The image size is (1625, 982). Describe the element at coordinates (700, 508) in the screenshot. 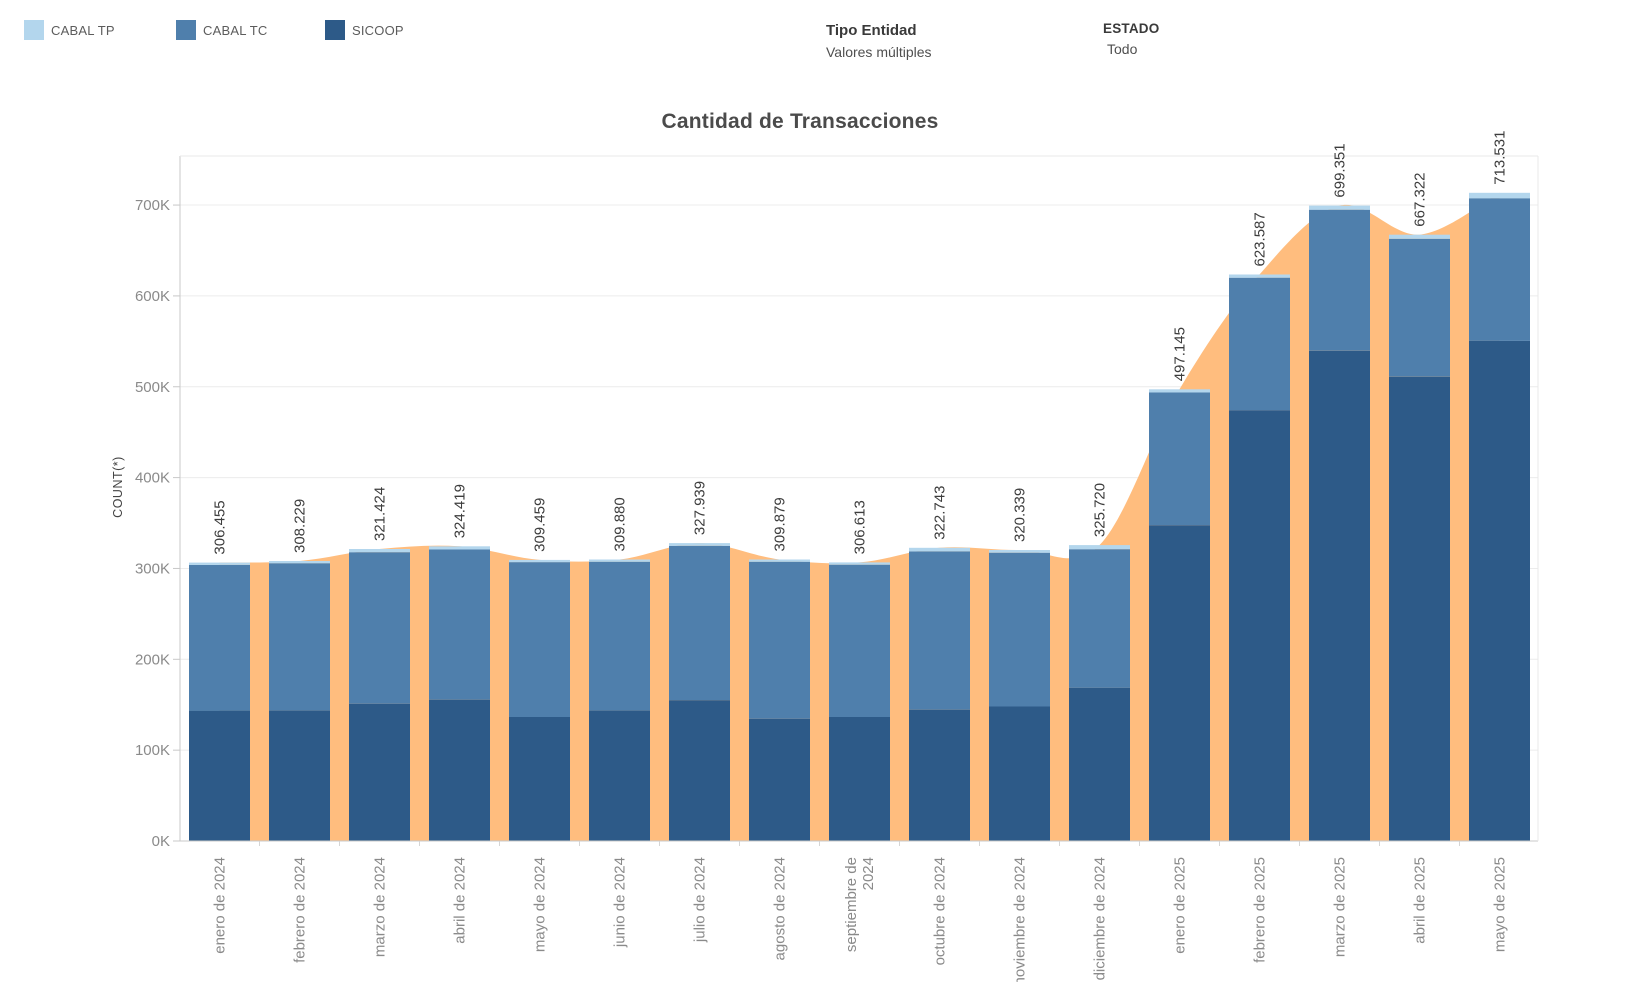

I see `bar-value-label: 327.939` at that location.